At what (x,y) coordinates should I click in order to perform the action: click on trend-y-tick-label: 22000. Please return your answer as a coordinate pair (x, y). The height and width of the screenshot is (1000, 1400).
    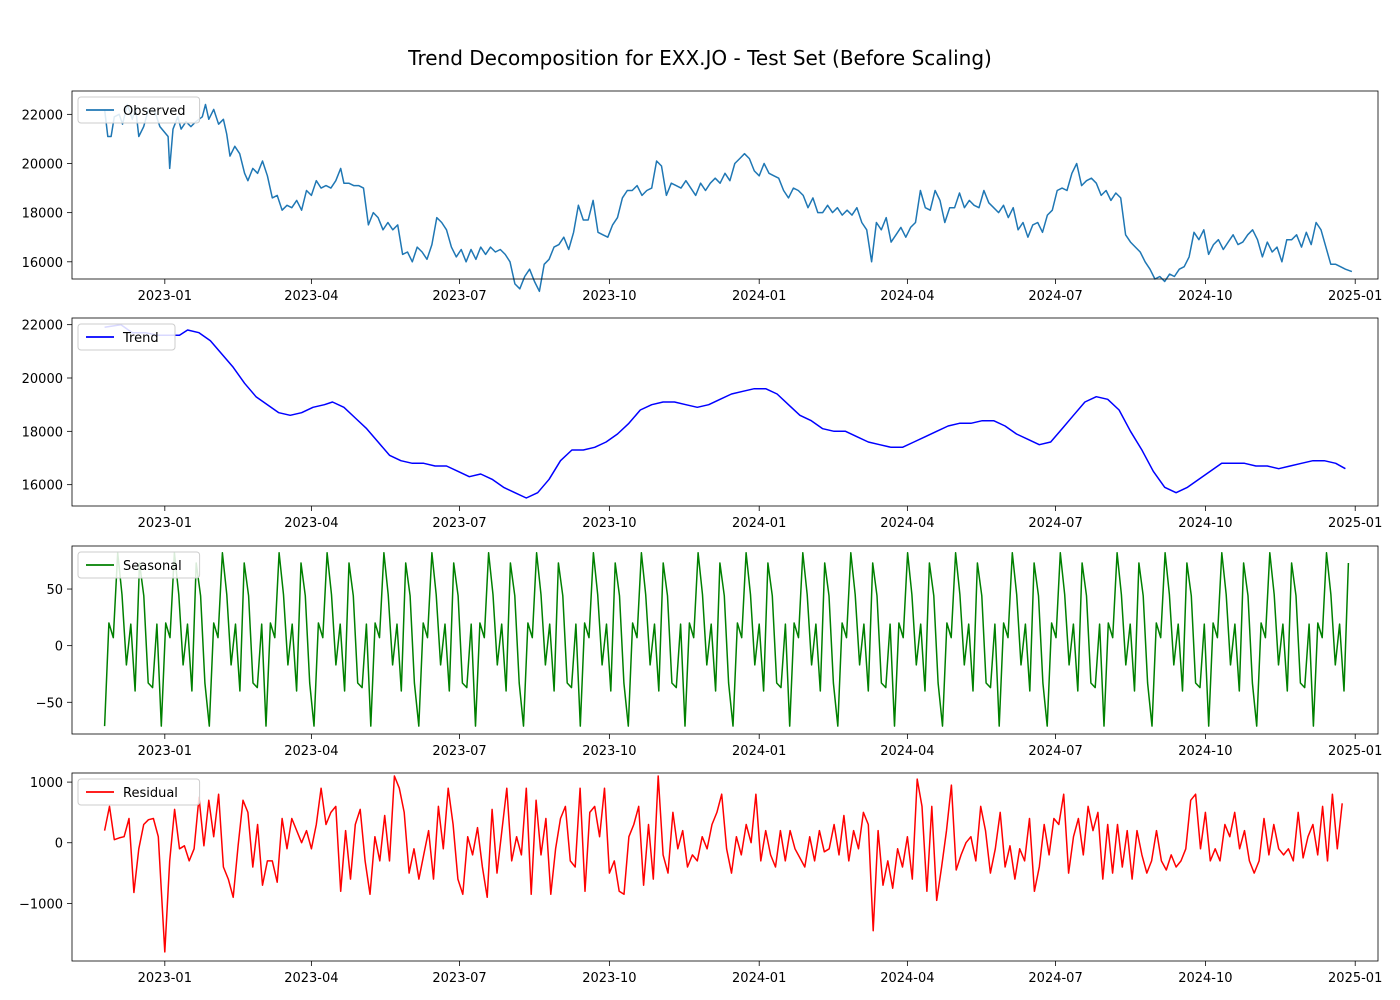
    Looking at the image, I should click on (42, 326).